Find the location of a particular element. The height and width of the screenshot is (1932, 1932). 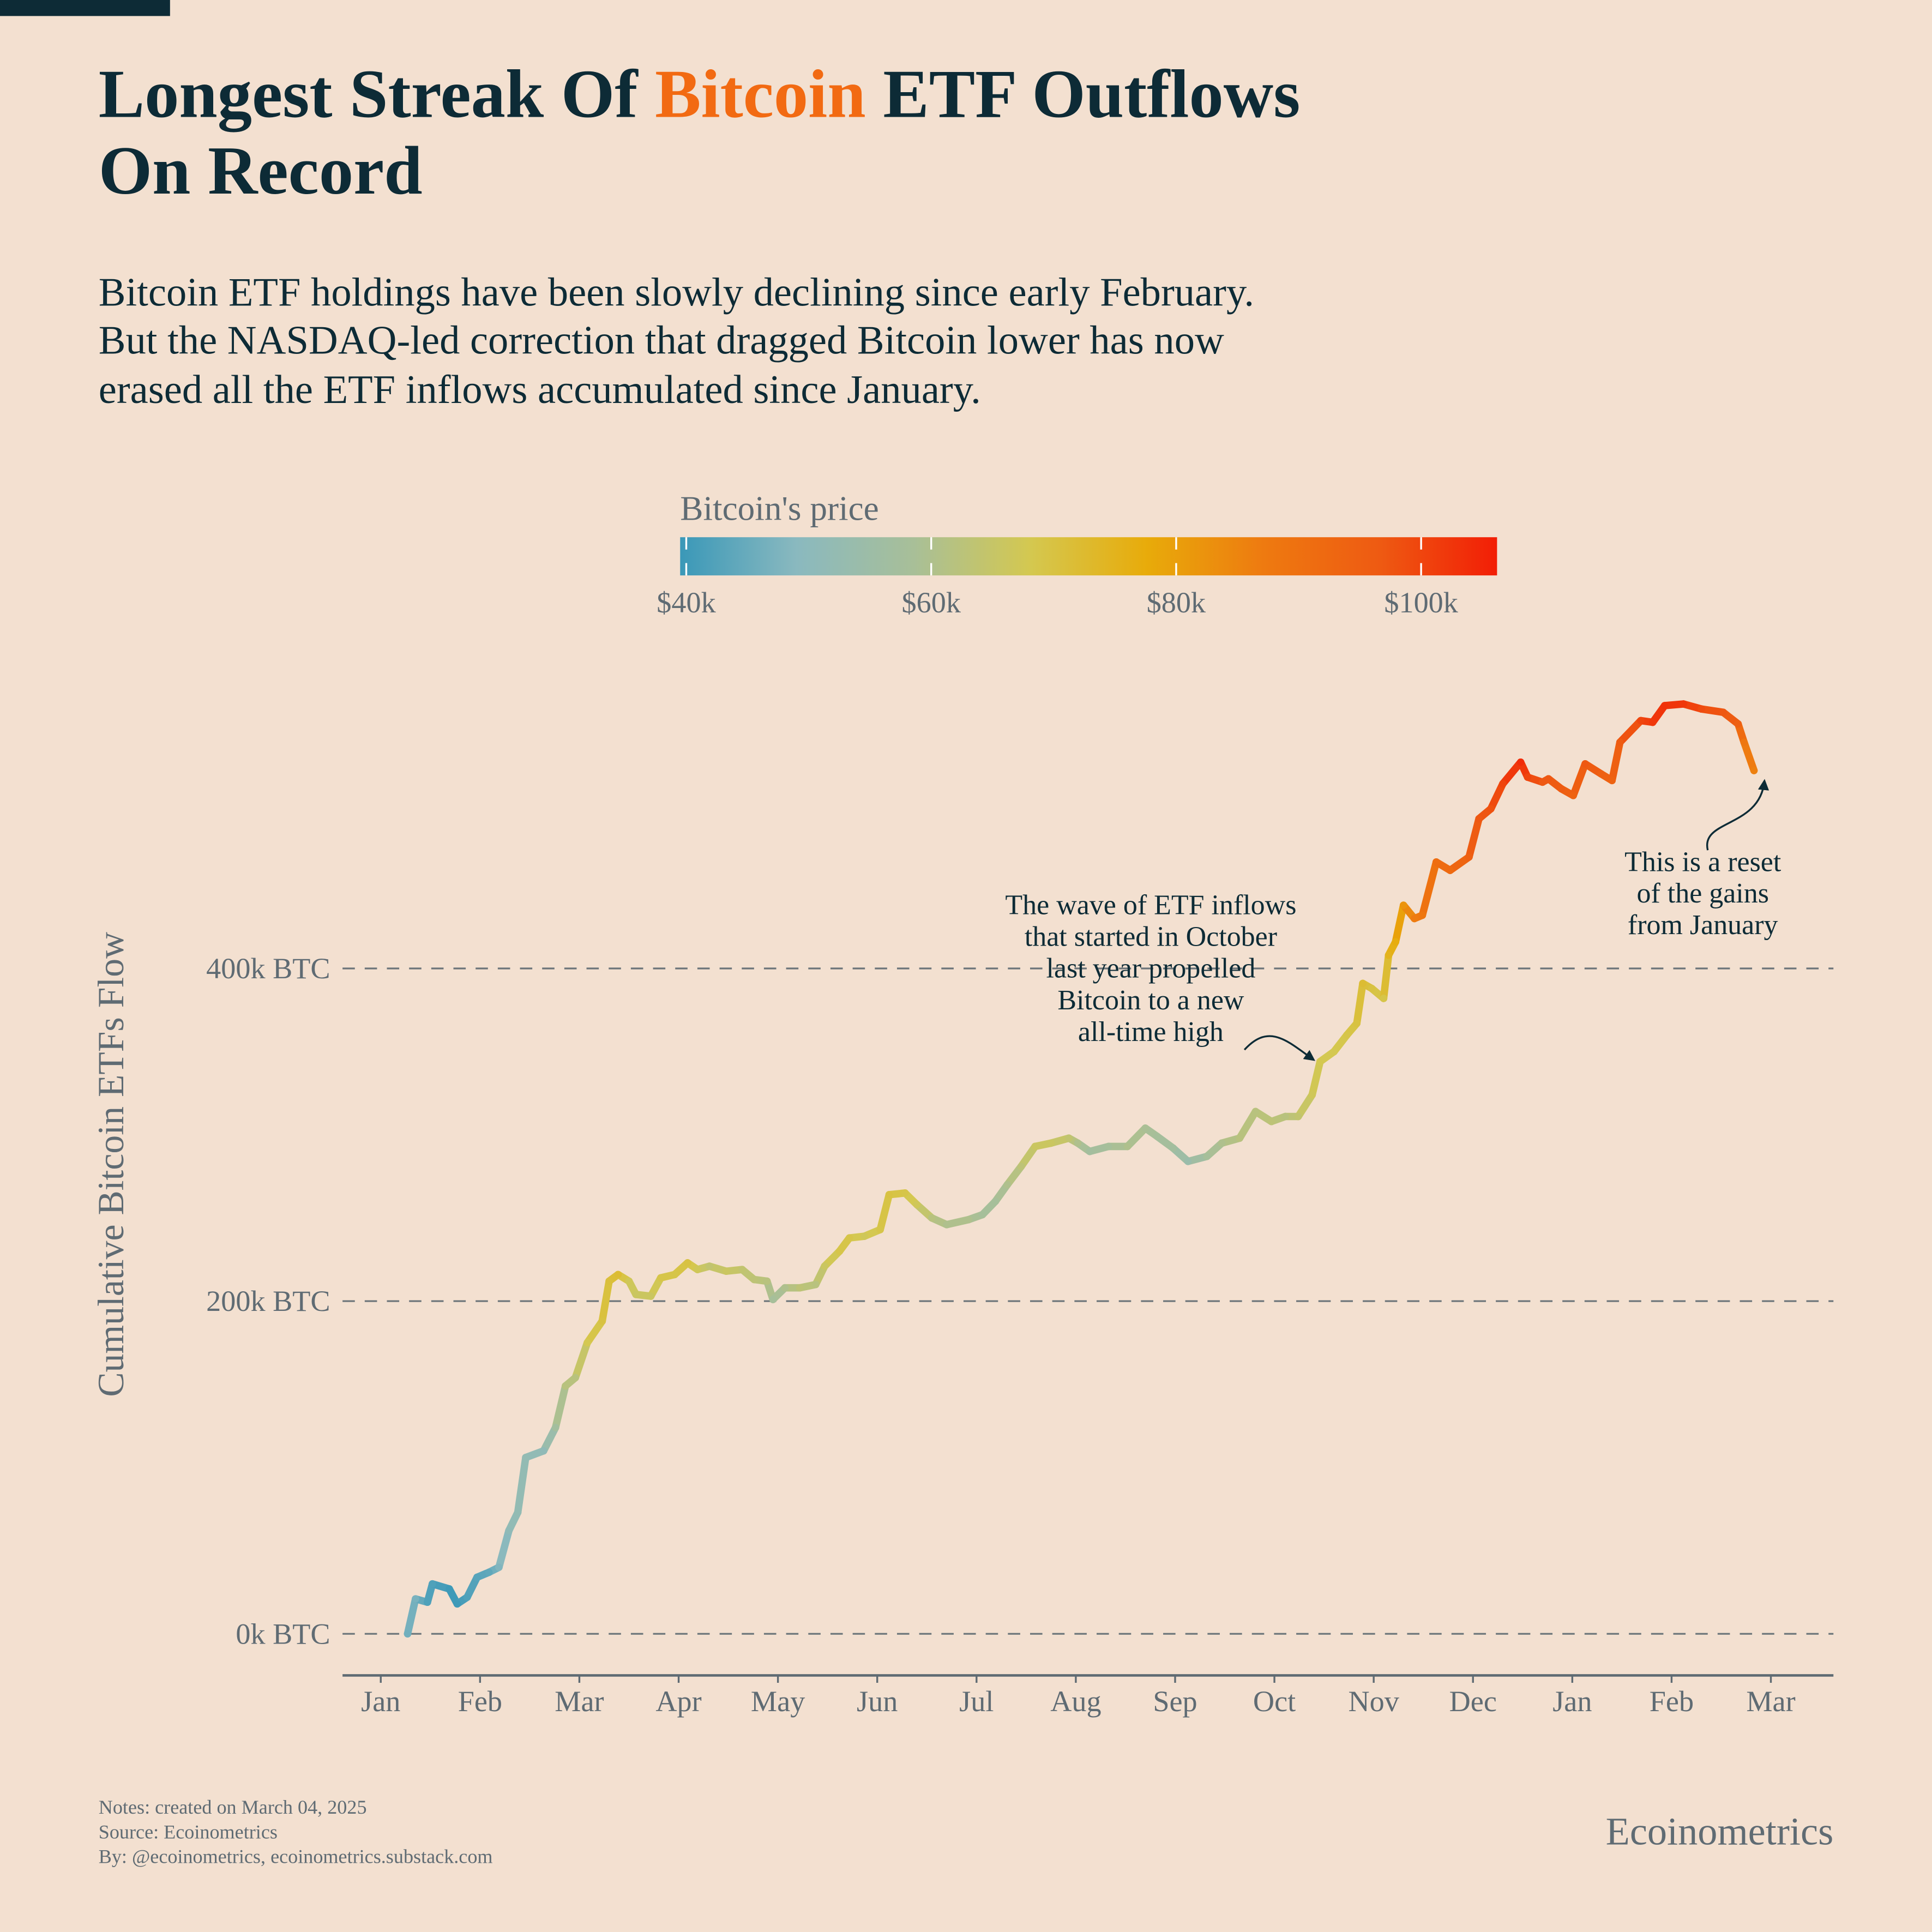

title-highlight: Bitcoin is located at coordinates (760, 94).